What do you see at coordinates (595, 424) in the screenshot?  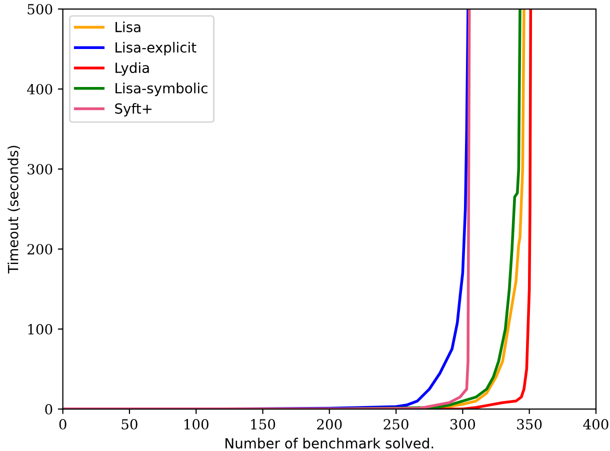 I see `x-tick-label: 400` at bounding box center [595, 424].